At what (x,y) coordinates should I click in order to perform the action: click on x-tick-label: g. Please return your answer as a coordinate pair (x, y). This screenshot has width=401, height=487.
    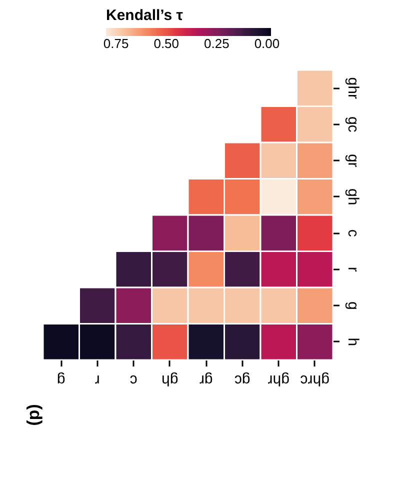
    Looking at the image, I should click on (61, 380).